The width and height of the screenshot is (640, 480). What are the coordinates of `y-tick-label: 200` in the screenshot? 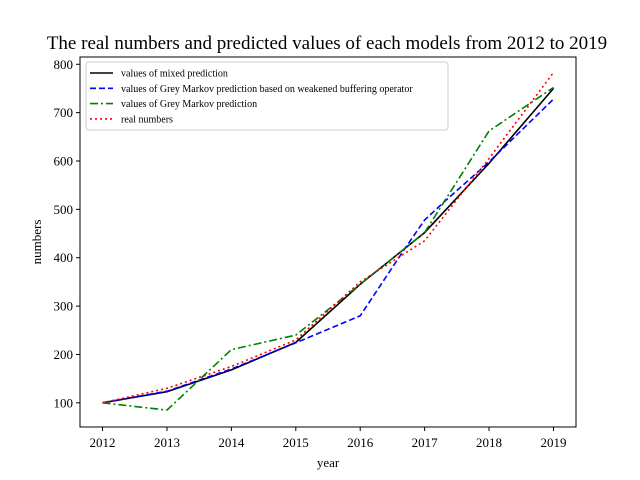 It's located at (64, 354).